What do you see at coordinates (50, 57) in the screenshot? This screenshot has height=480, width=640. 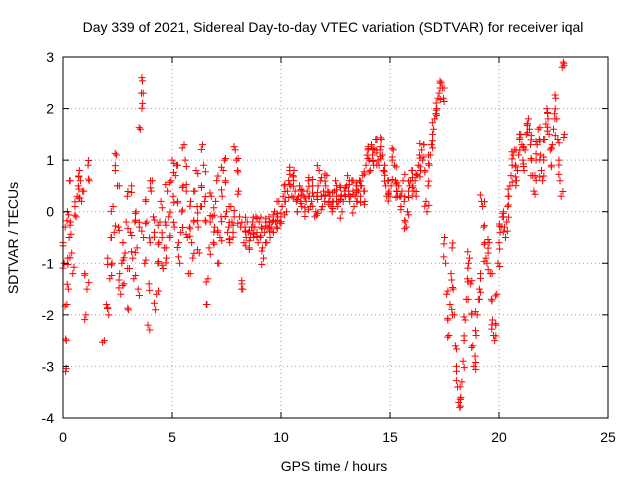 I see `y-tick-label: 3` at bounding box center [50, 57].